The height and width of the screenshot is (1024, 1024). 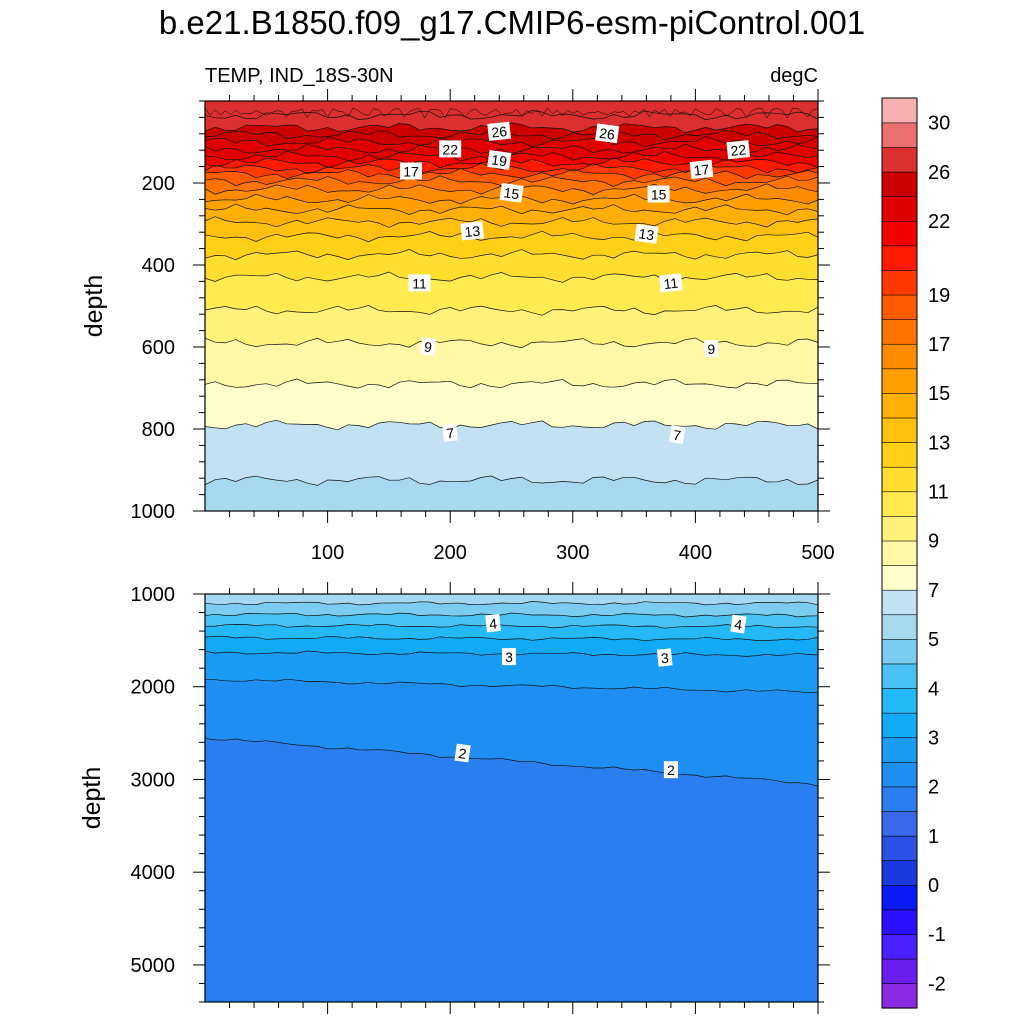 What do you see at coordinates (933, 886) in the screenshot?
I see `colorbar-label: 0` at bounding box center [933, 886].